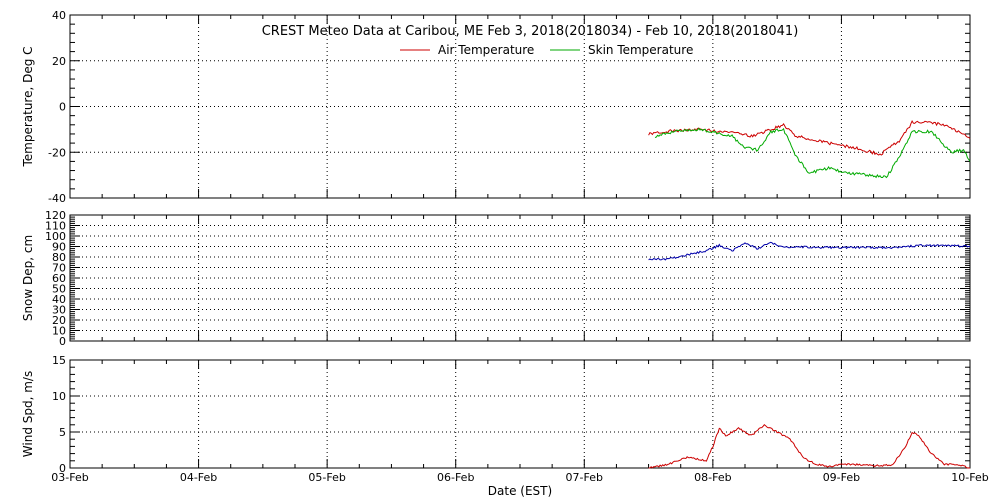  I want to click on x-tick-label: 05-Feb, so click(326, 477).